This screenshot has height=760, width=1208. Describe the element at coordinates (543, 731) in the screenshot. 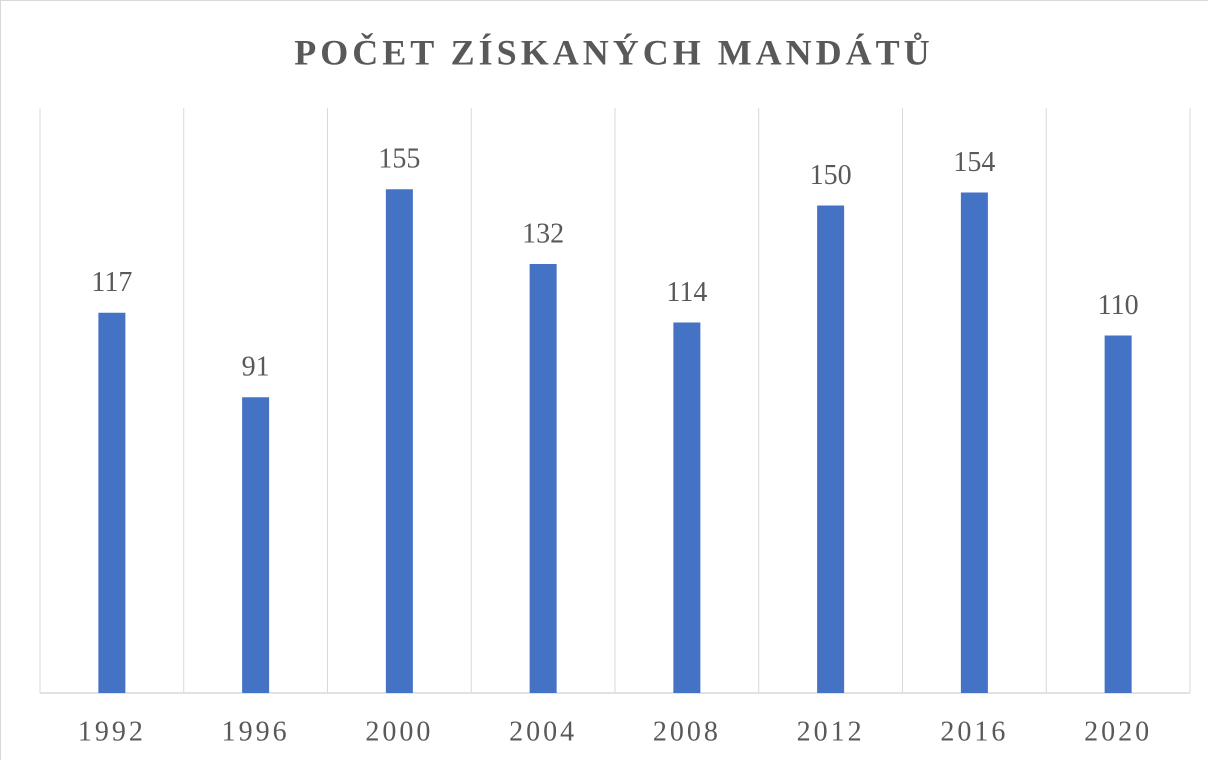

I see `x-tick-label: 2004` at that location.